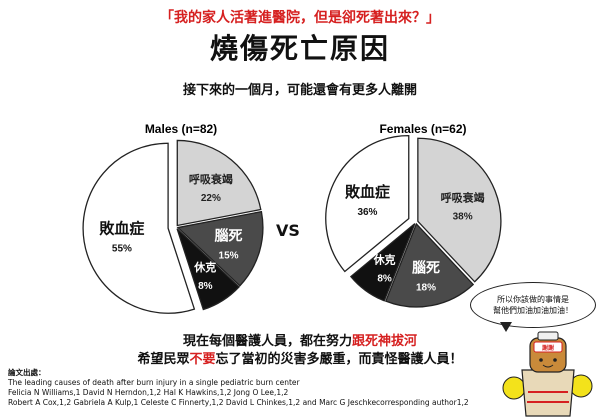  Describe the element at coordinates (267, 341) in the screenshot. I see `bottom-line-1-a: 現在每個醫護人員，都在努力` at that location.